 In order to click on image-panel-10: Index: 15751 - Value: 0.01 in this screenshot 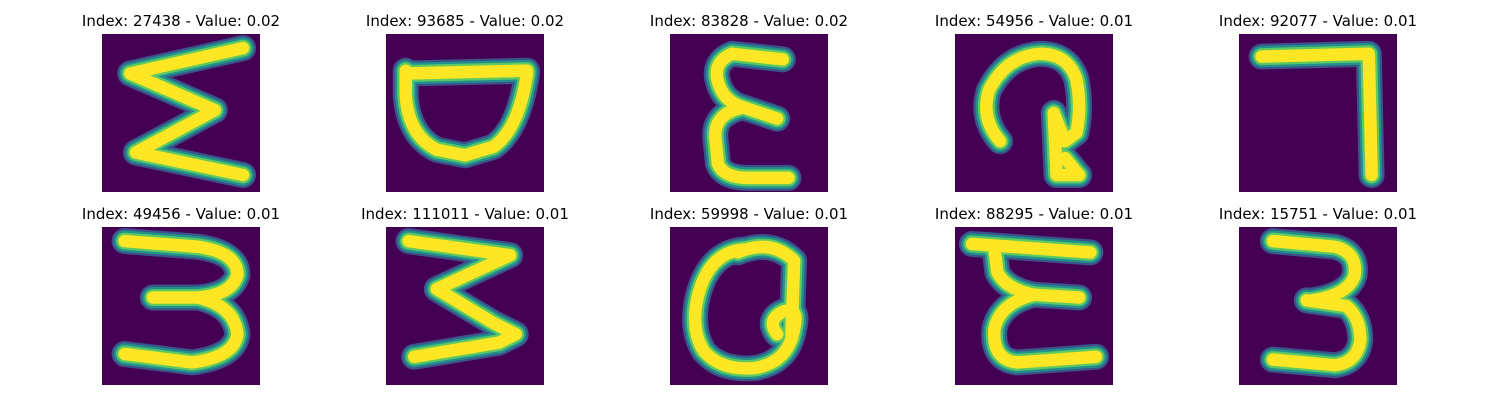, I will do `click(1318, 295)`.